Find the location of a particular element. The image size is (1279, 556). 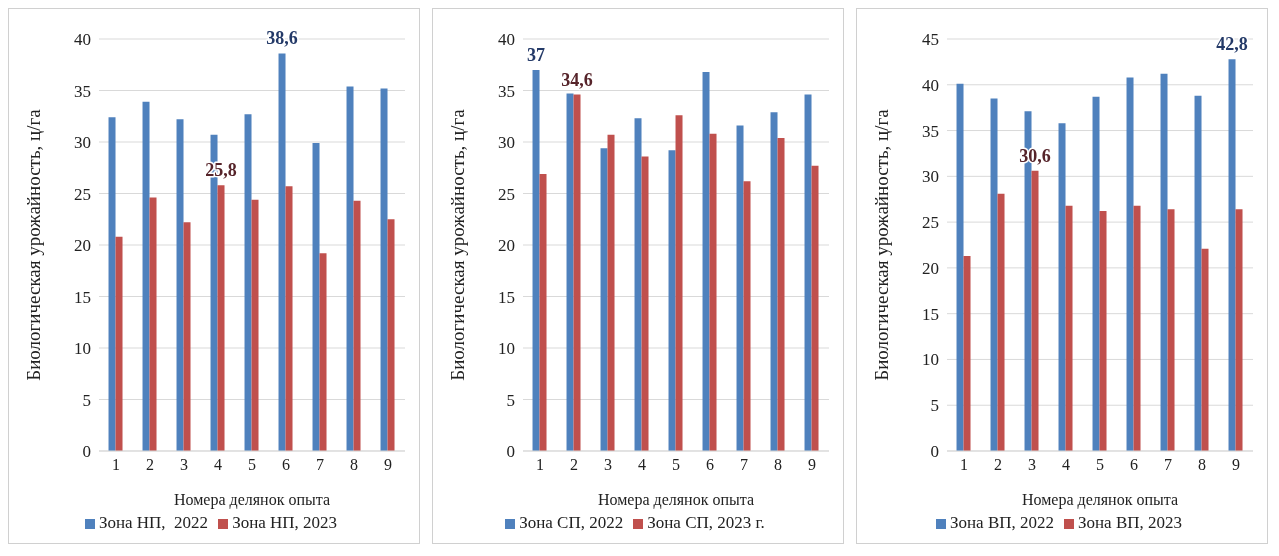

legend-label: Зона ВП, 2022 is located at coordinates (1001, 522).